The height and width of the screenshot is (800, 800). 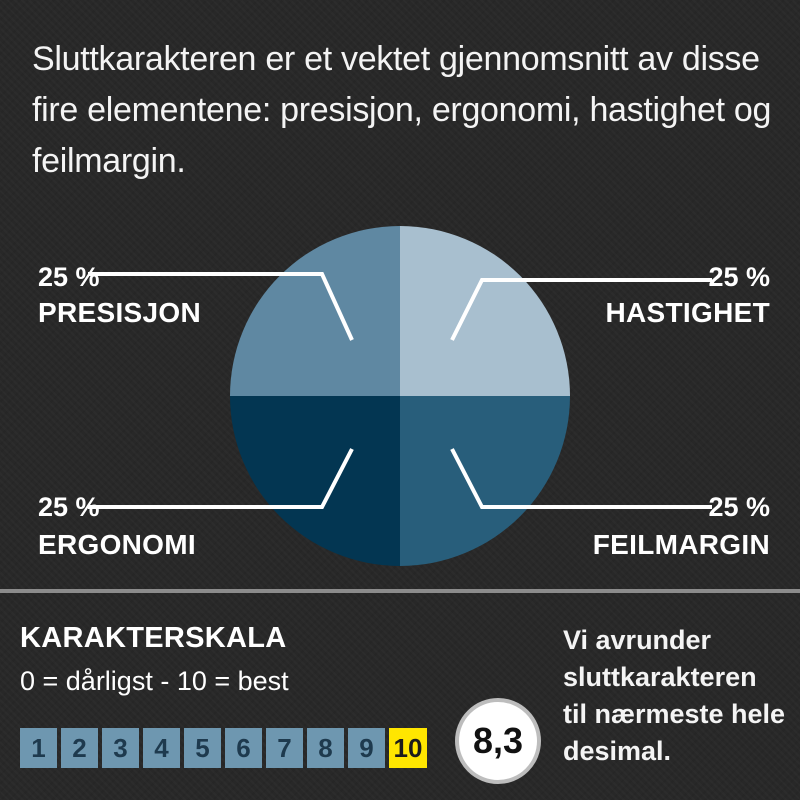 What do you see at coordinates (687, 312) in the screenshot?
I see `slice-label-hastighet: HASTIGHET` at bounding box center [687, 312].